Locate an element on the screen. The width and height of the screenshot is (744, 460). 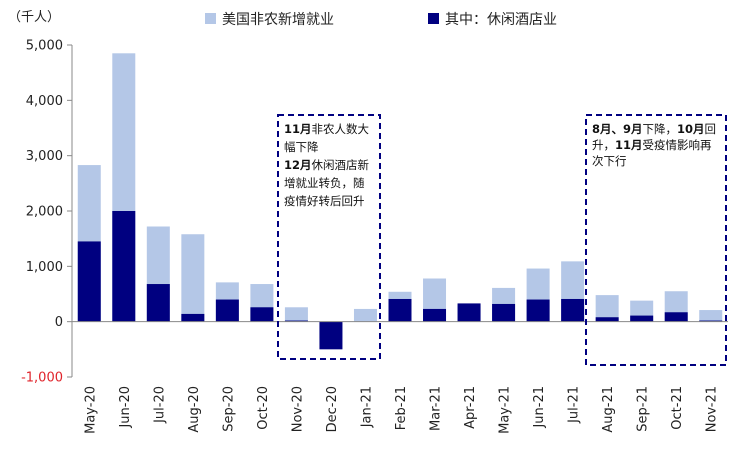
x-tick-label: Nov-21 is located at coordinates (712, 409).